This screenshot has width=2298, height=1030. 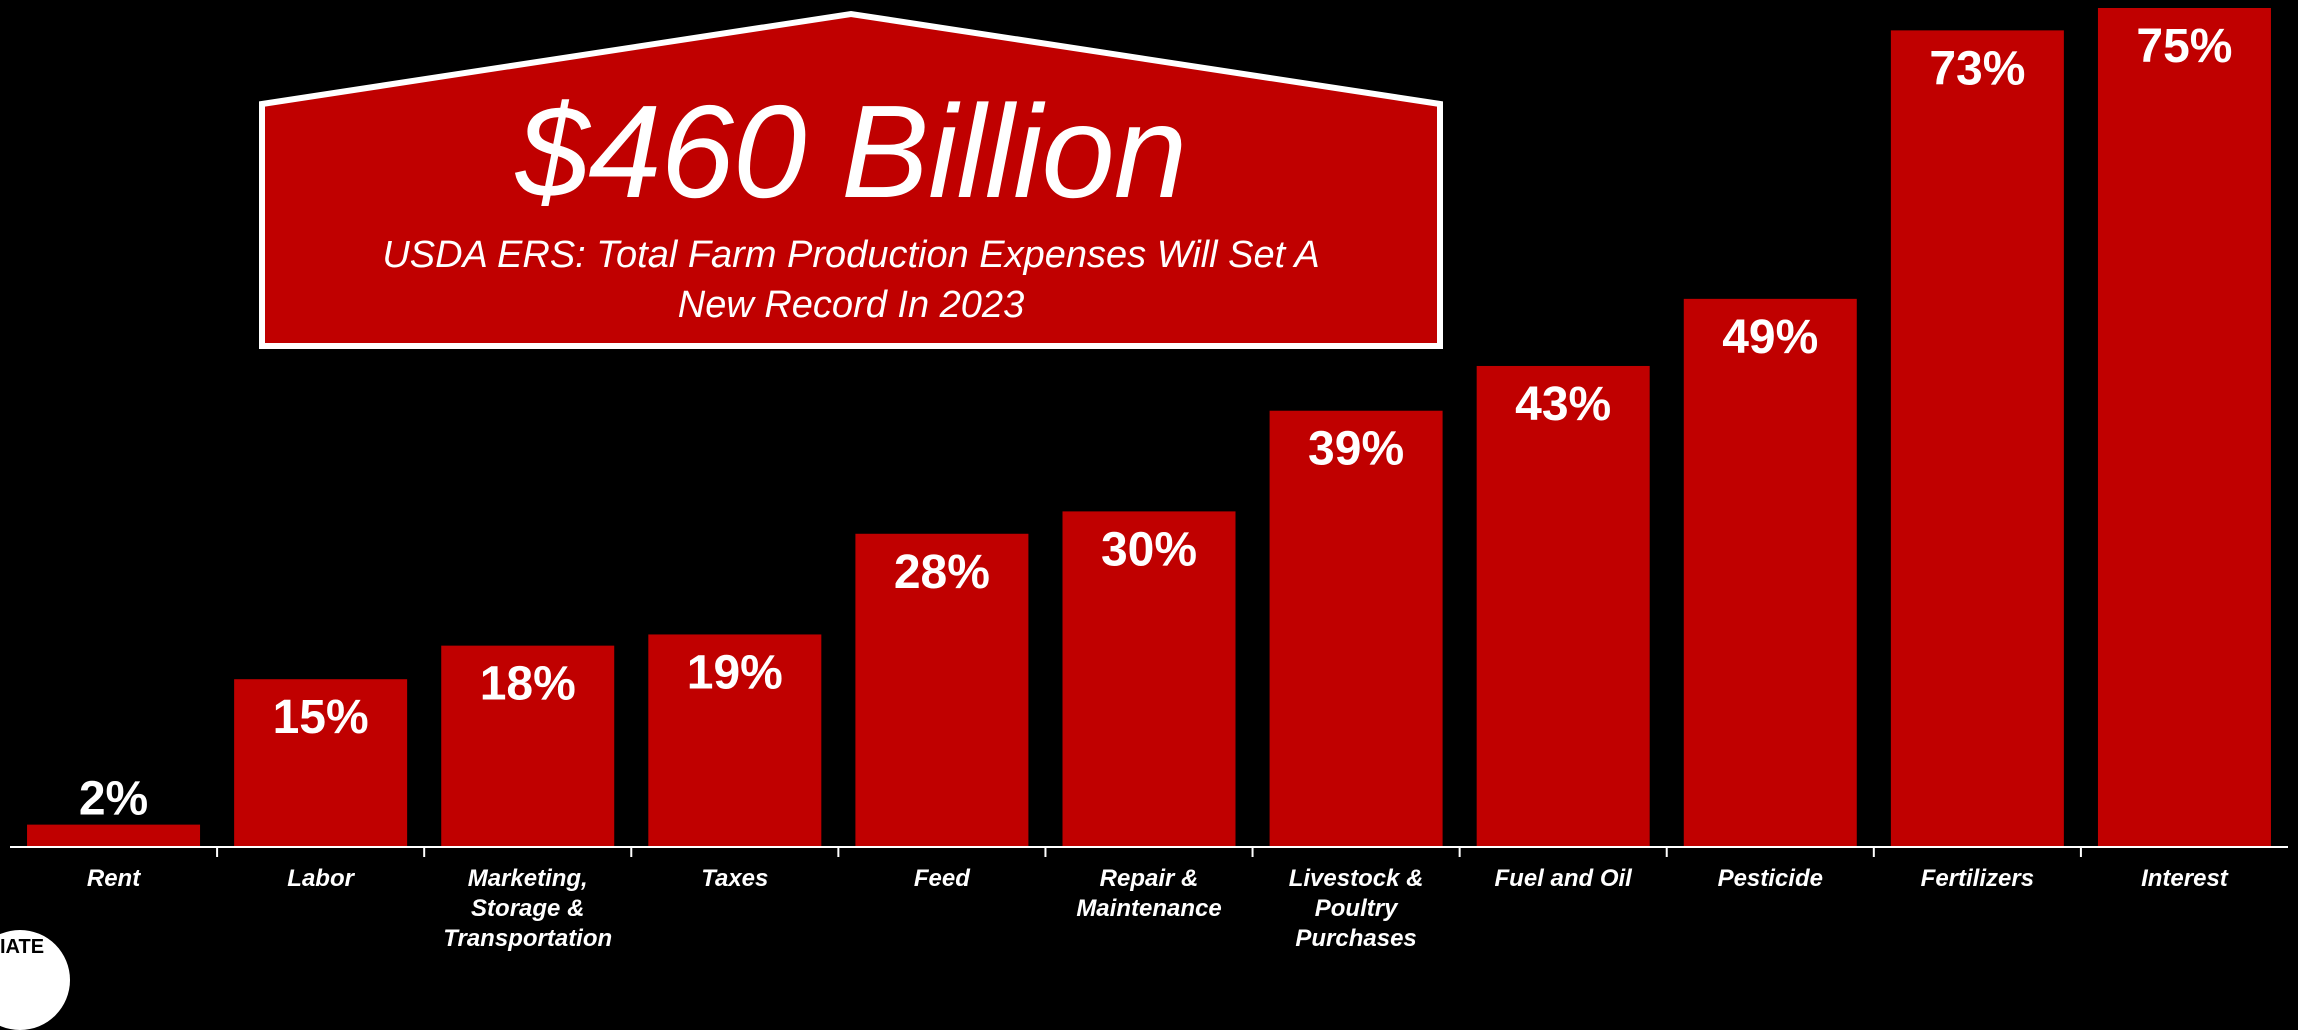 I want to click on callout-headline: $460 Billion, so click(x=851, y=151).